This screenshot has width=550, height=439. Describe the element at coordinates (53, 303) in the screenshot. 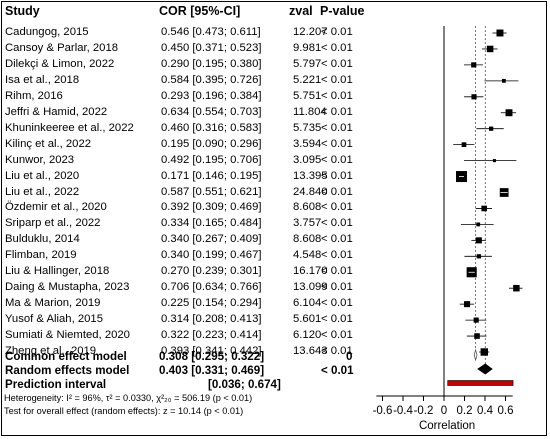

I see `study-name: Ma & Marion, 2019` at that location.